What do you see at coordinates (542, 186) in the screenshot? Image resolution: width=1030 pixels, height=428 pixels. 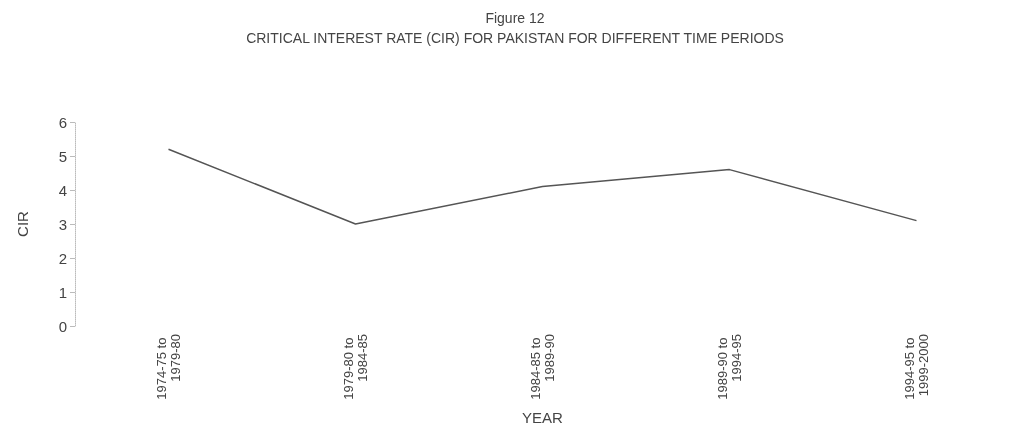 I see `line-series` at bounding box center [542, 186].